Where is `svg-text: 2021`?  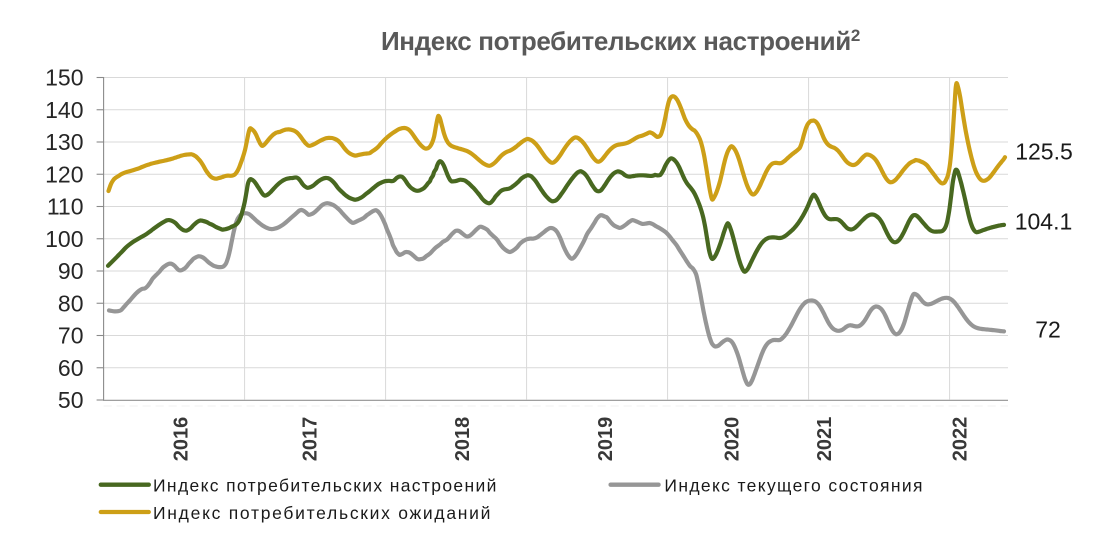
svg-text: 2021 is located at coordinates (825, 439).